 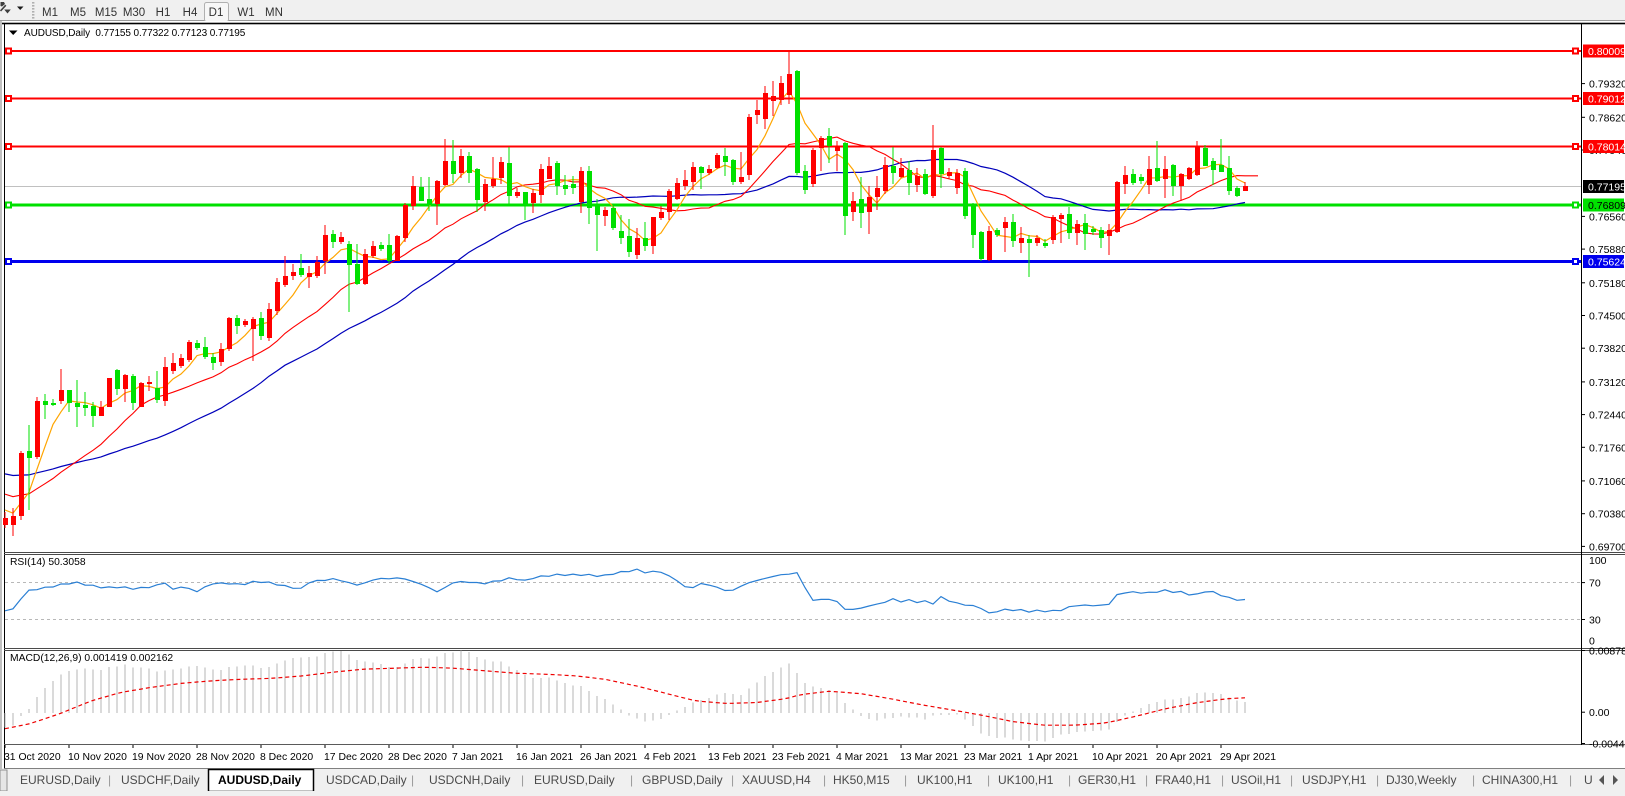 I want to click on svg-text:MACD(12,26,9) 0.001419 0.00216: MACD(12,26,9) 0.001419 0.002162, so click(x=91, y=658).